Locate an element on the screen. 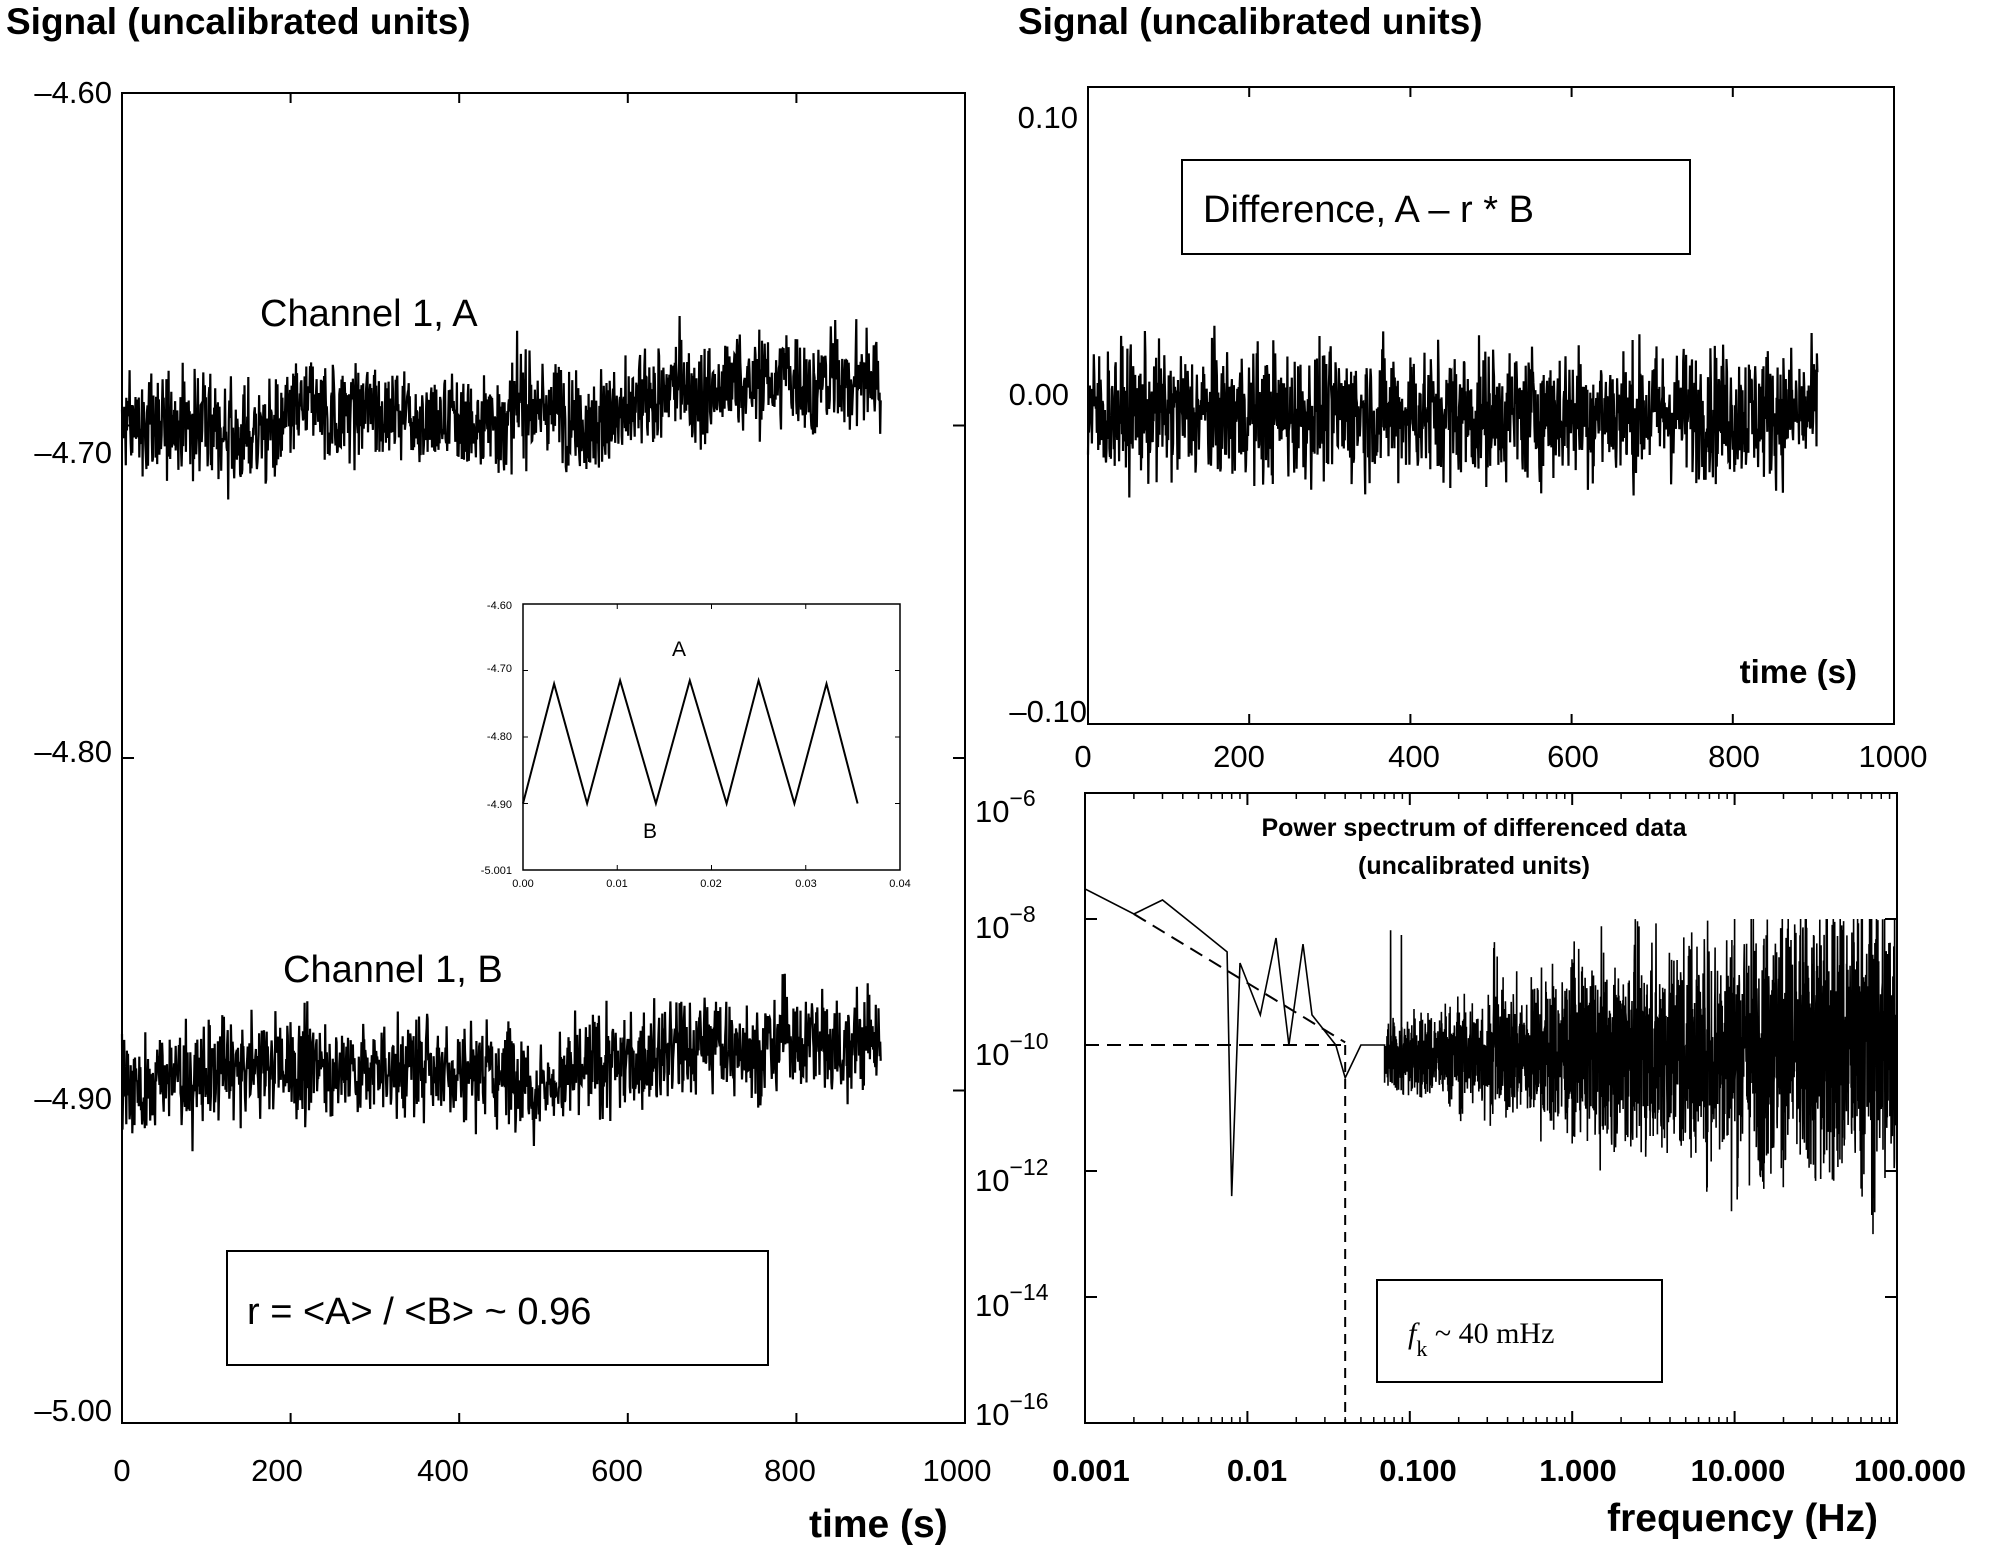 The height and width of the screenshot is (1549, 1991). spectrum-x-ticks: 0.001 0.01 0.100 1.000 10.000 100.000 is located at coordinates (1509, 1470).